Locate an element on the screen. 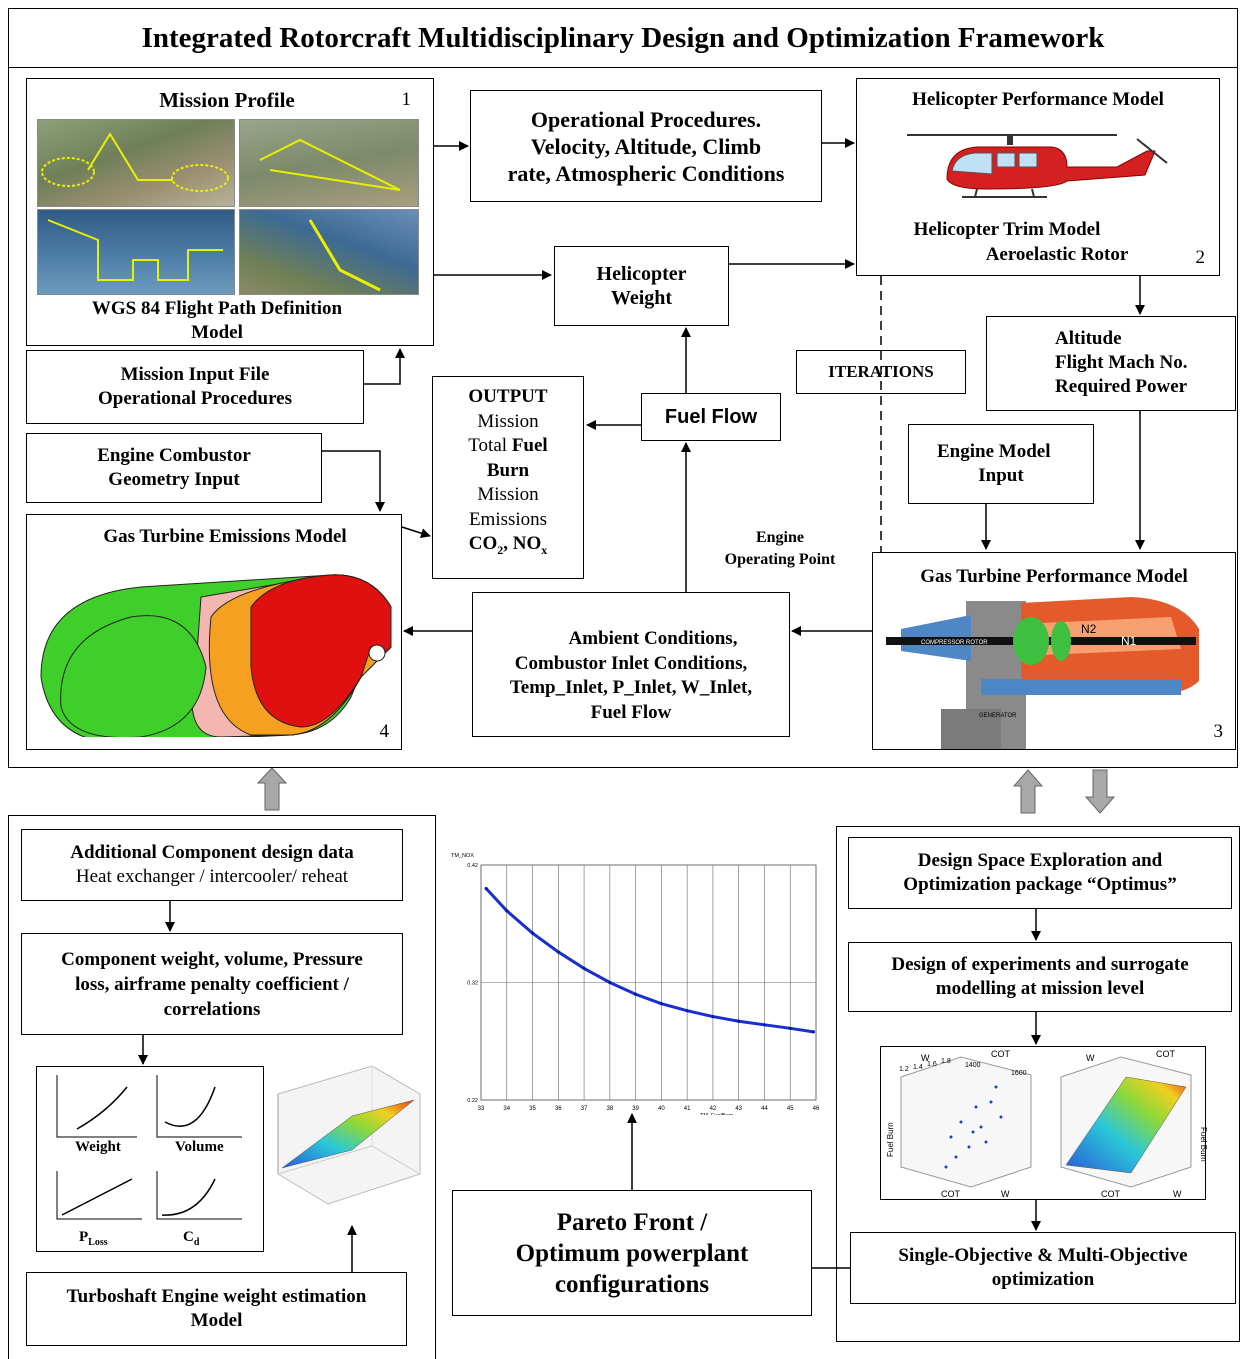 The width and height of the screenshot is (1245, 1359). output-mission-2: Mission is located at coordinates (508, 494).